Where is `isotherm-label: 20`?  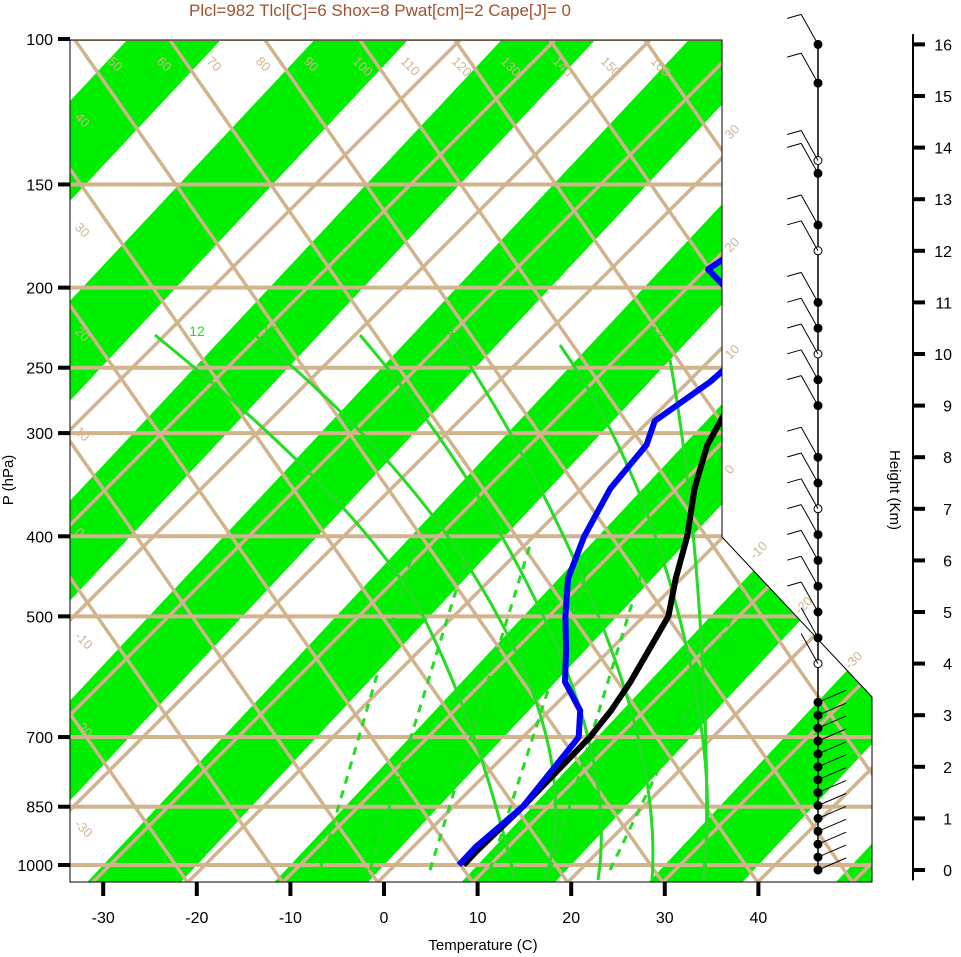 isotherm-label: 20 is located at coordinates (732, 244).